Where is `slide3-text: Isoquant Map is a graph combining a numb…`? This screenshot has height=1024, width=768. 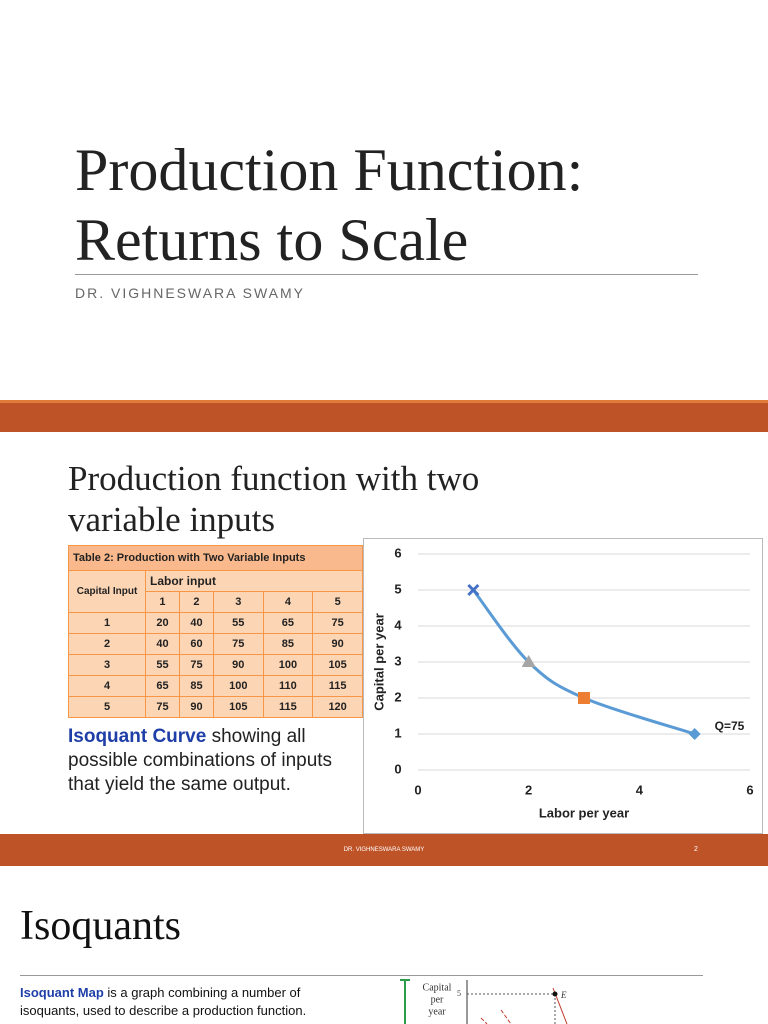
slide3-text: Isoquant Map is a graph combining a numb… is located at coordinates (190, 1002).